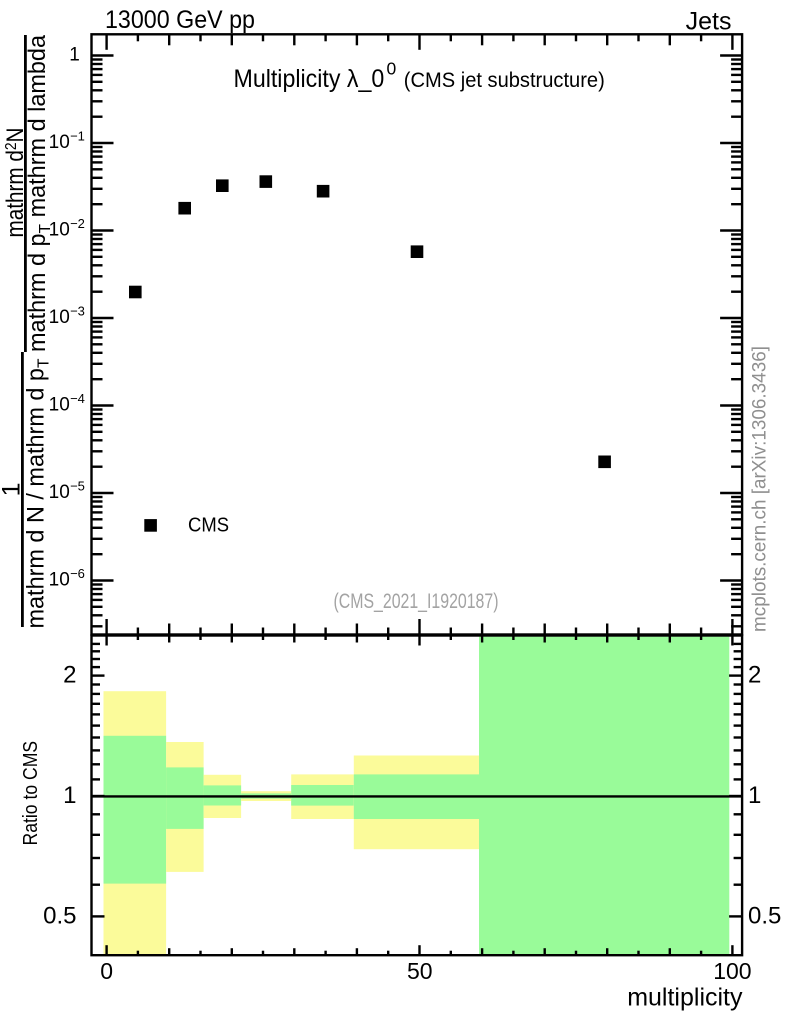 This screenshot has width=786, height=1029. Describe the element at coordinates (38, 493) in the screenshot. I see `svg-text: mathrm d N / mathrm d pT` at that location.